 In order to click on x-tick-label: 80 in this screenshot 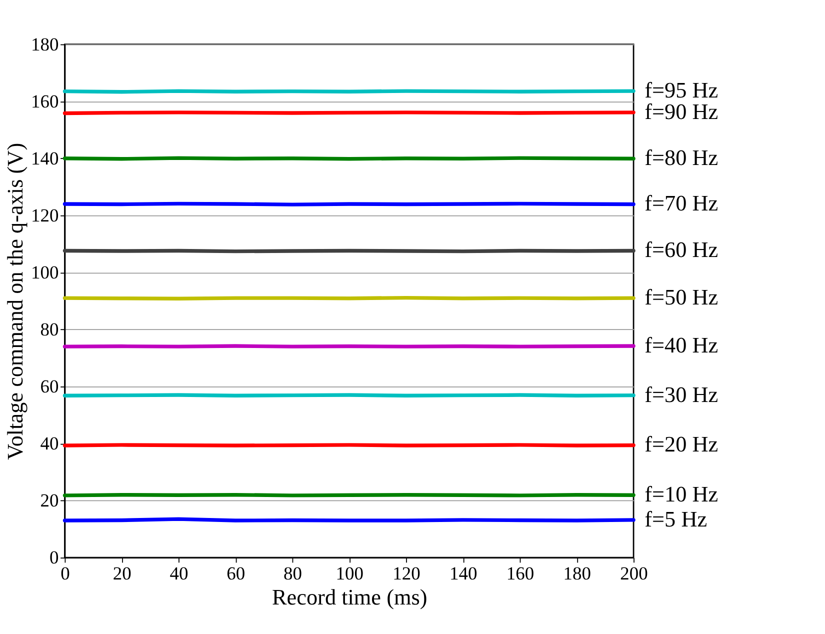, I will do `click(292, 573)`.